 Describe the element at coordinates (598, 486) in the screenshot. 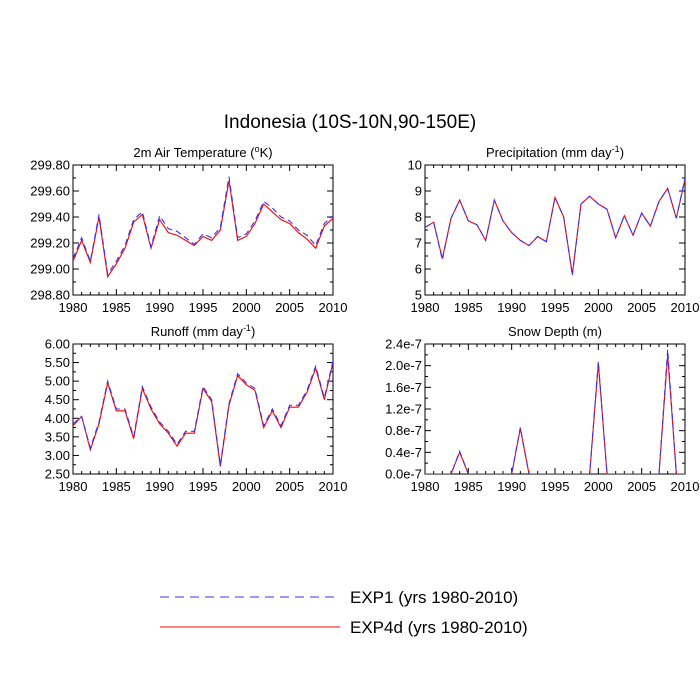

I see `x-tick-label-snow-depth: 2000` at that location.